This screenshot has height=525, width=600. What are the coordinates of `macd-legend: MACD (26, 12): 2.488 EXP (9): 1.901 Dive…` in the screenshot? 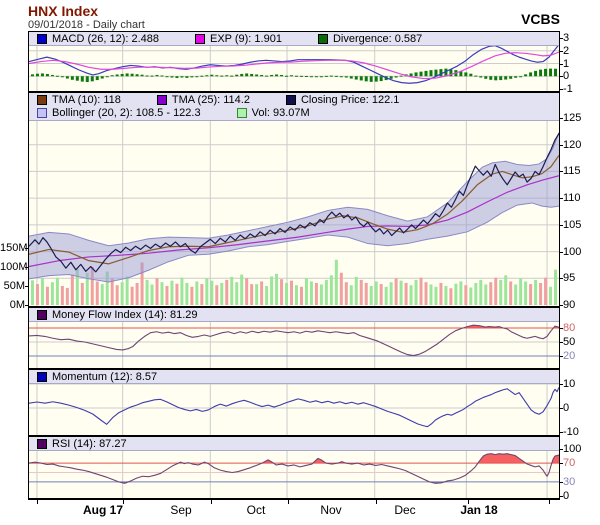 It's located at (294, 39).